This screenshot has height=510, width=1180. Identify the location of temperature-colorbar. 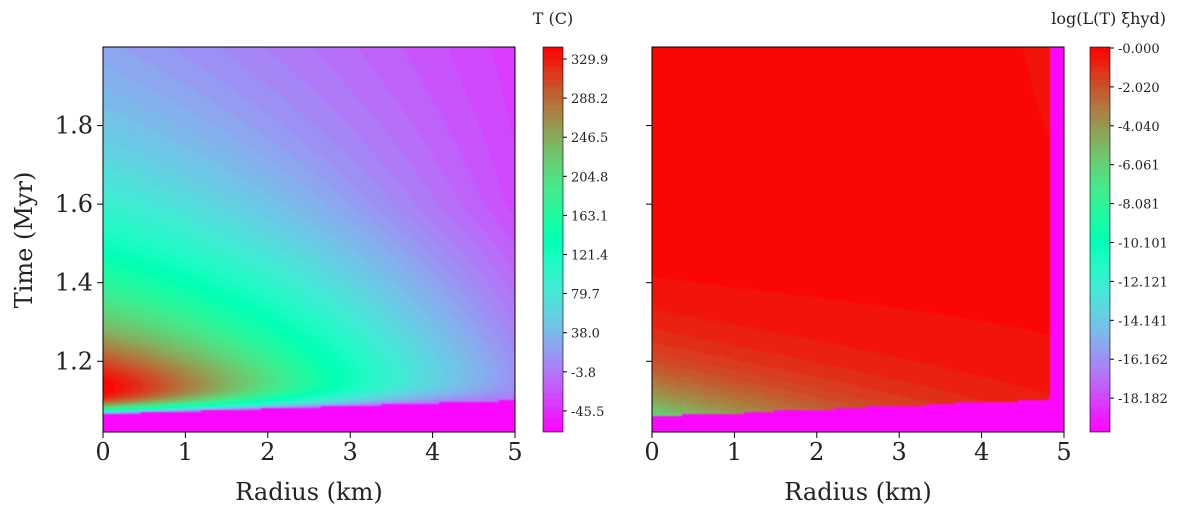
(553, 239).